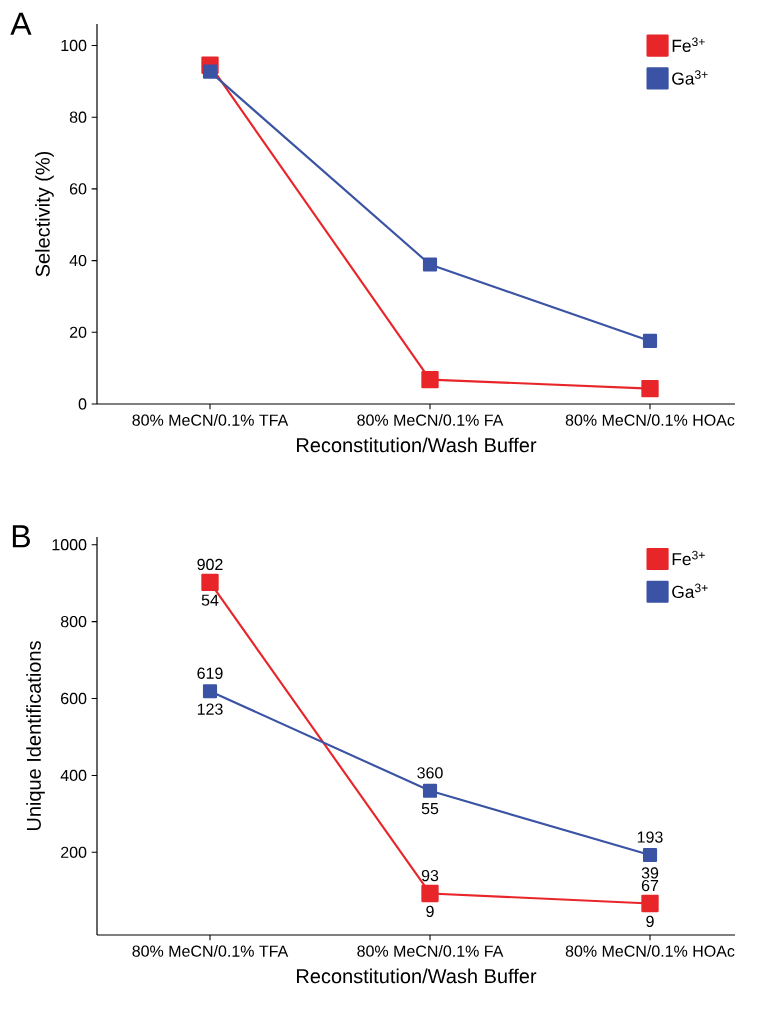  I want to click on chart-title: B, so click(21, 536).